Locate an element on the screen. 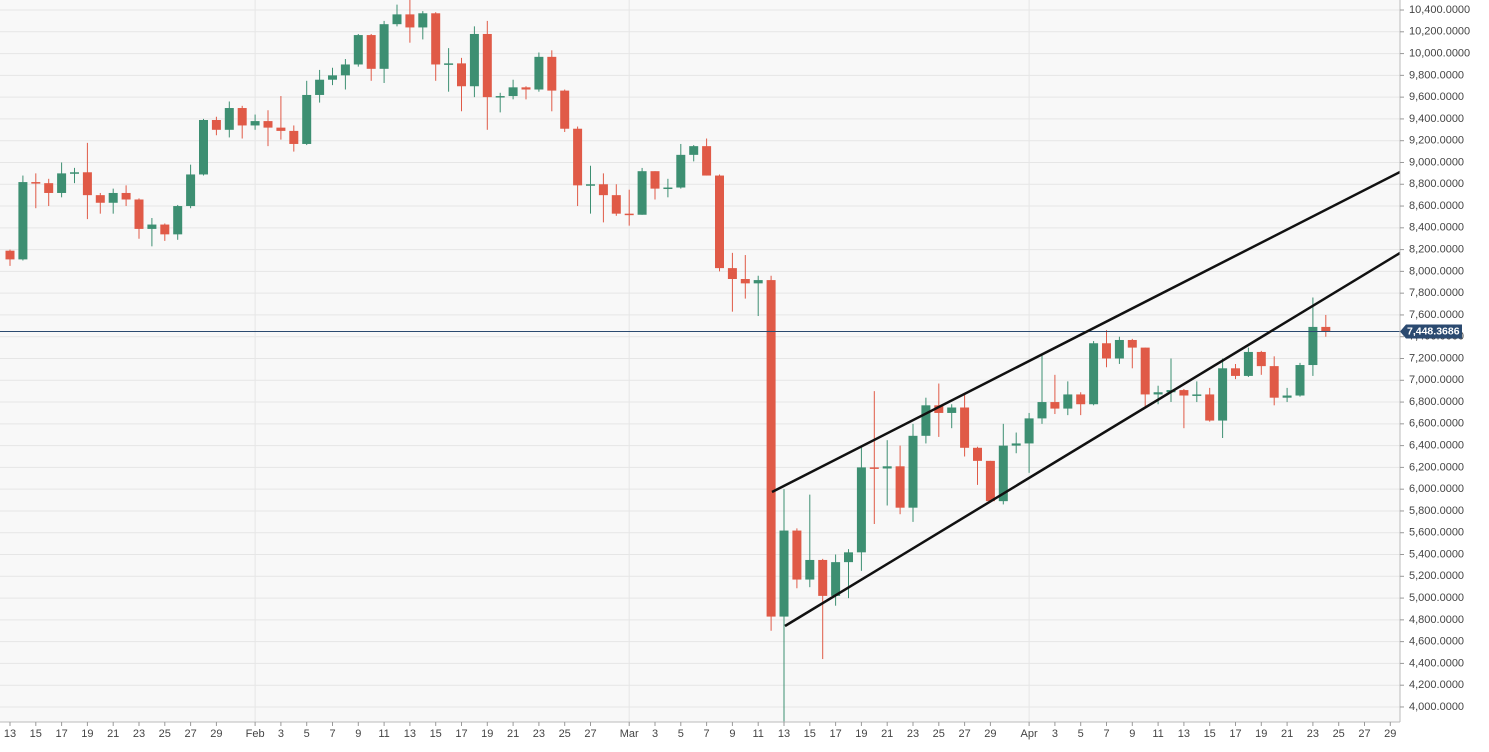 The height and width of the screenshot is (752, 1489). y-tick-label: 7,800.0000 is located at coordinates (1436, 293).